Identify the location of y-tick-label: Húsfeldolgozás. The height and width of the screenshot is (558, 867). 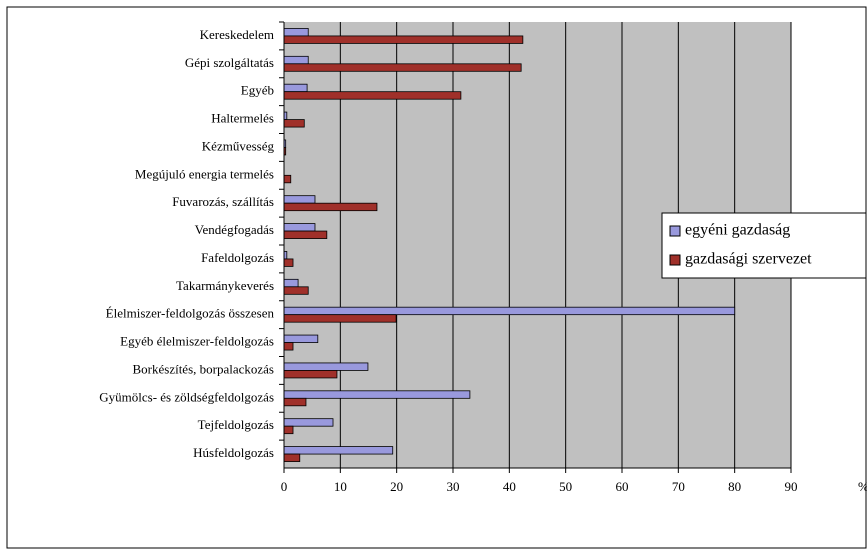
(233, 452).